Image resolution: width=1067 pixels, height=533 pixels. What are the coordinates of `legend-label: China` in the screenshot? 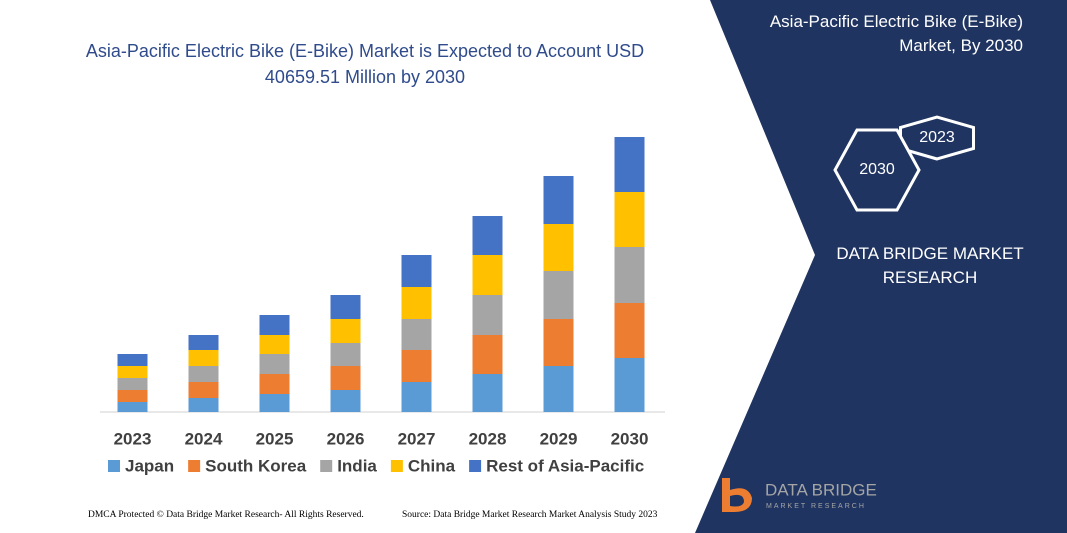 It's located at (432, 465).